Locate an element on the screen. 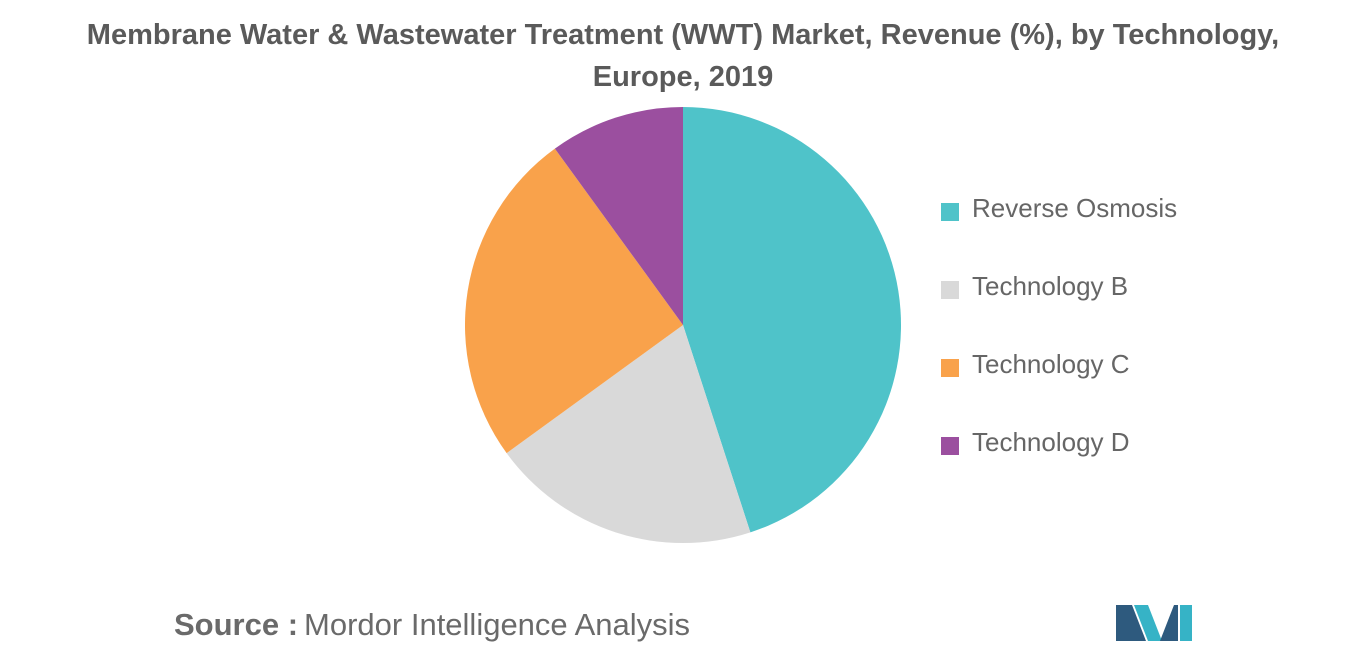  chart-title-line-2: Europe, 2019 is located at coordinates (683, 77).